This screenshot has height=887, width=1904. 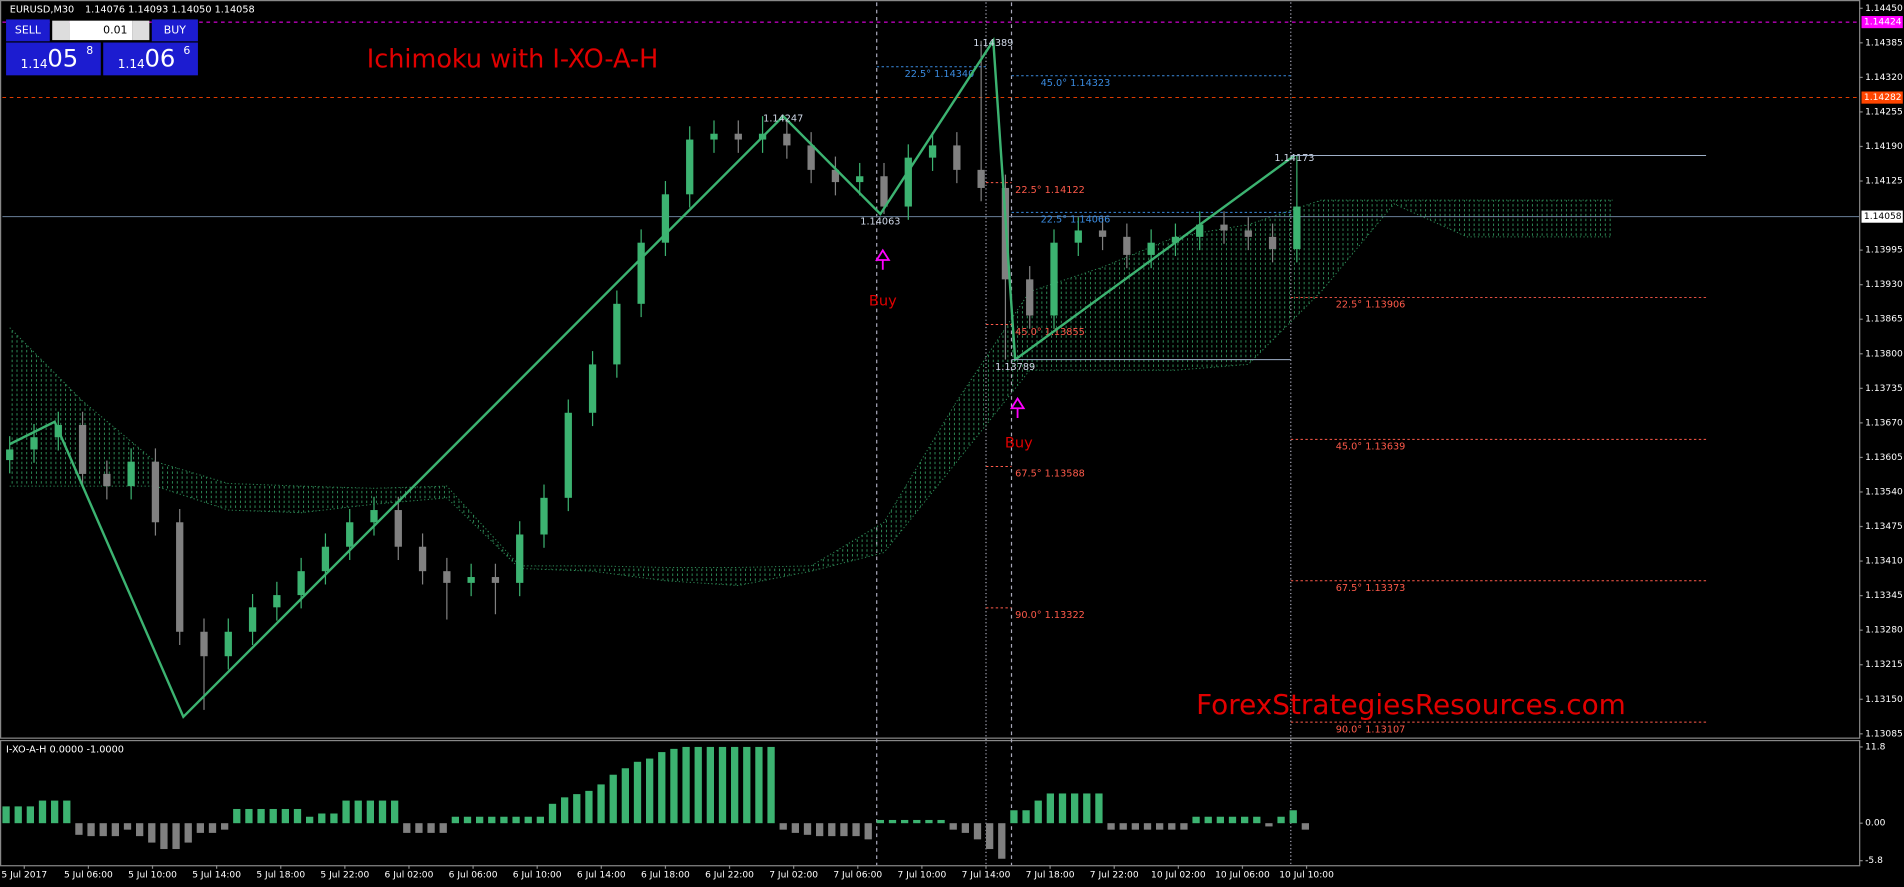 I want to click on bid-box, so click(x=53, y=59).